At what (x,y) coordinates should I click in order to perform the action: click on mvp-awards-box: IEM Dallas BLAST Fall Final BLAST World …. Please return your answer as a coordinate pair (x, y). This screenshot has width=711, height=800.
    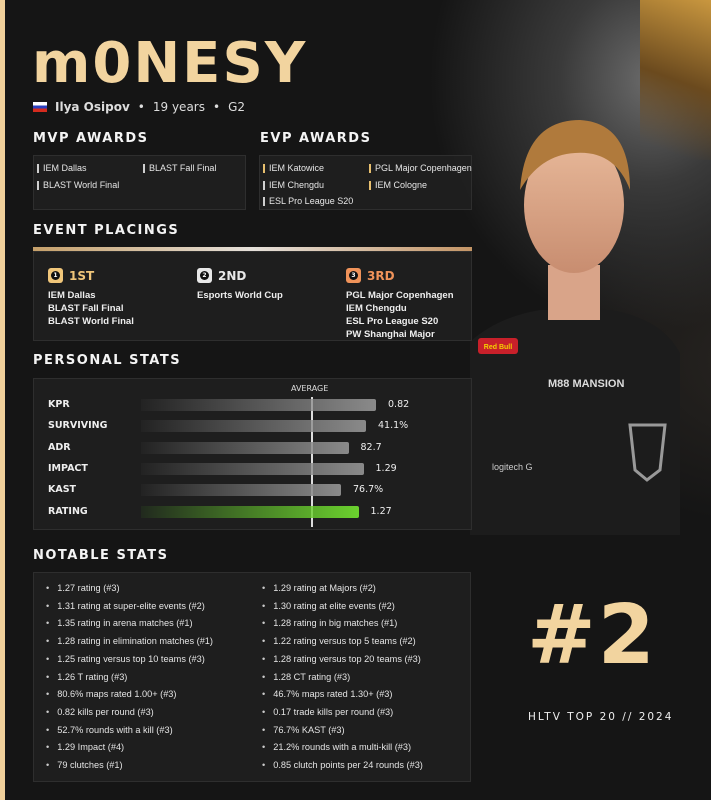
    Looking at the image, I should click on (139, 182).